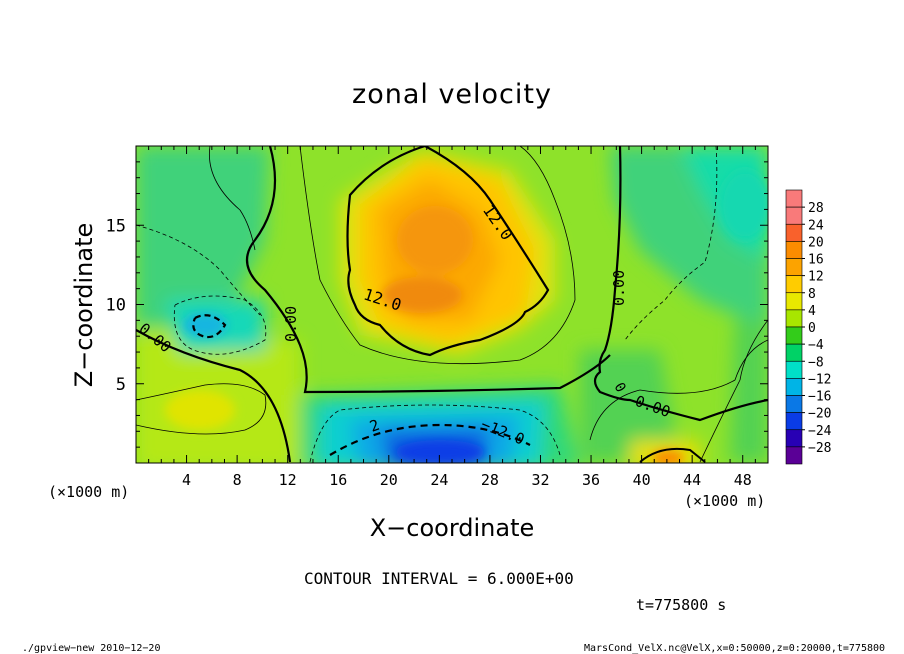 This screenshot has width=904, height=654. What do you see at coordinates (452, 94) in the screenshot?
I see `chart-title: zonal velocity` at bounding box center [452, 94].